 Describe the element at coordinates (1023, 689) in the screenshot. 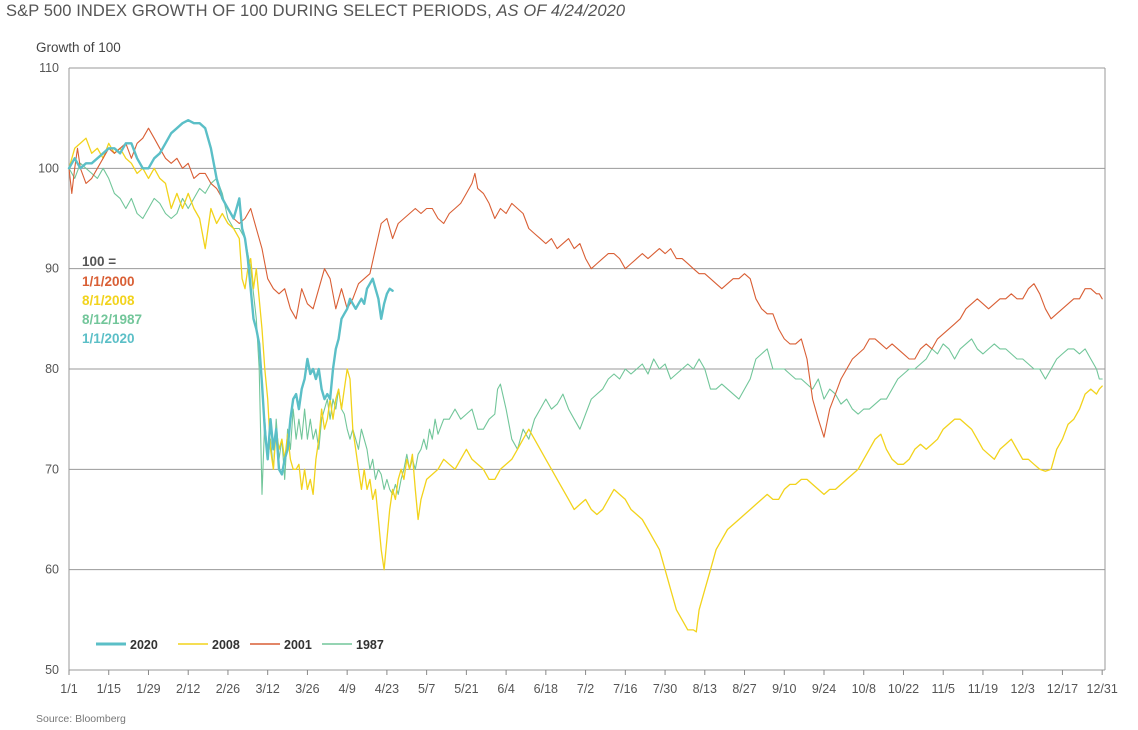

I see `x-tick-label-12-3: 12/3` at that location.